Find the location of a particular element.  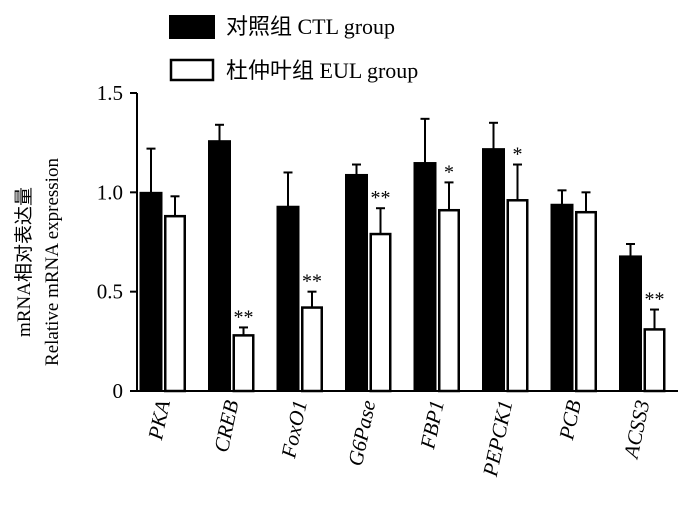

x-tick-label: PEPCK1 is located at coordinates (498, 438).